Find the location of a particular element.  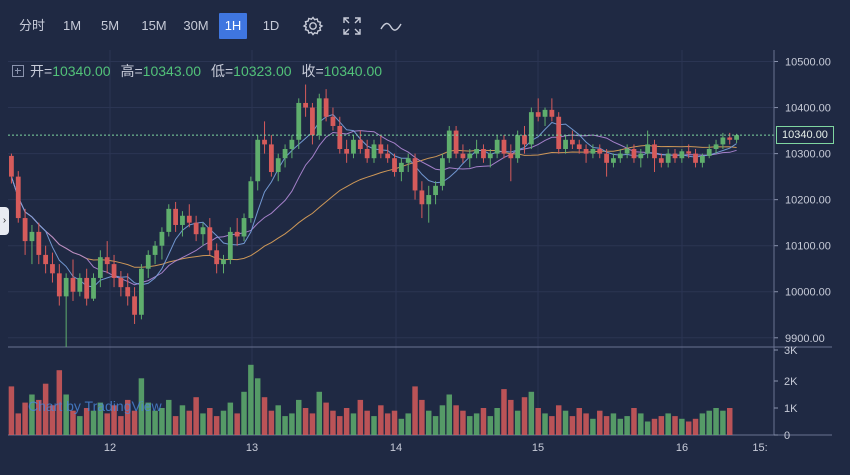

expand-plus-icon is located at coordinates (18, 71).